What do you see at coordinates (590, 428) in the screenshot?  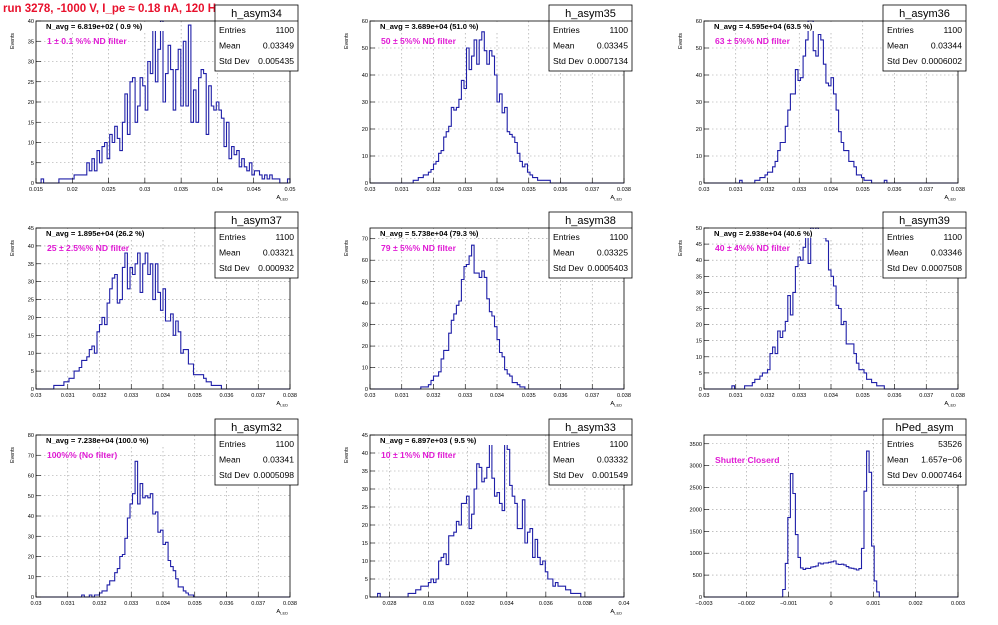 I see `histogram-name: h_asym33` at bounding box center [590, 428].